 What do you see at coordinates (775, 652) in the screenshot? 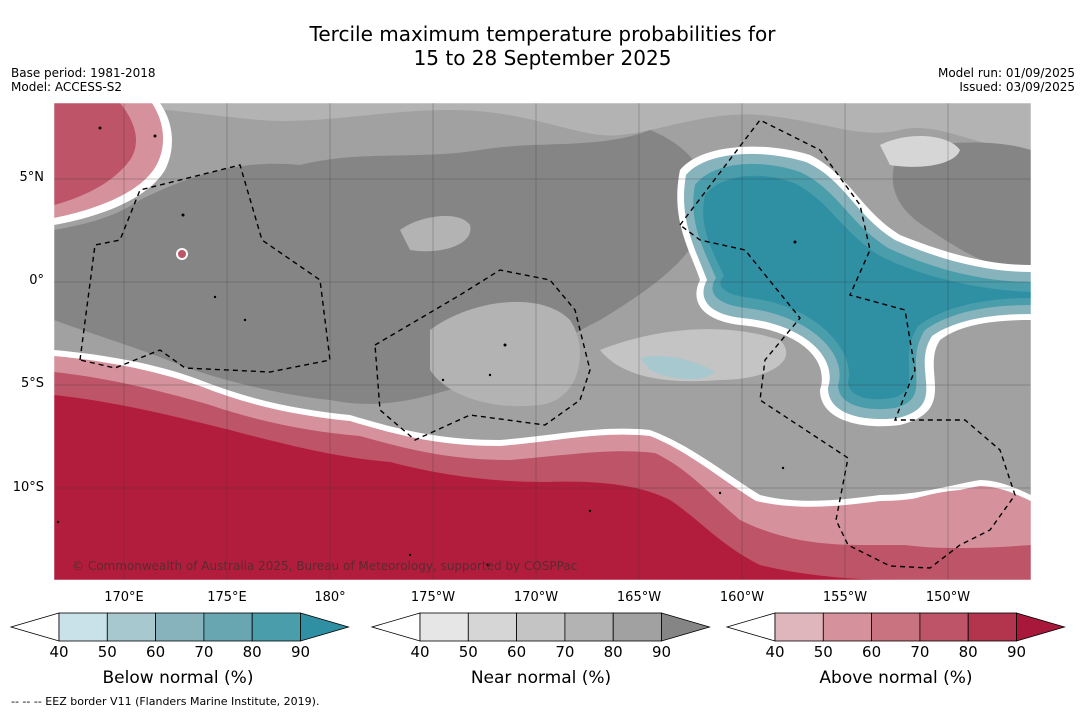
I see `colorbar-above-tick: 40` at bounding box center [775, 652].